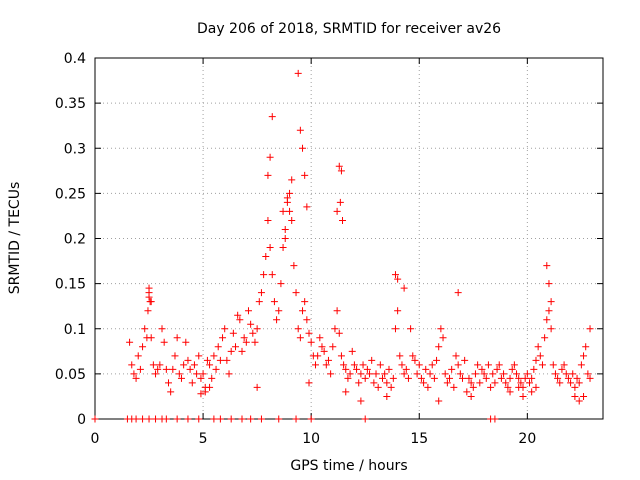 This screenshot has width=640, height=480. What do you see at coordinates (527, 439) in the screenshot?
I see `x-tick-label: 20` at bounding box center [527, 439].